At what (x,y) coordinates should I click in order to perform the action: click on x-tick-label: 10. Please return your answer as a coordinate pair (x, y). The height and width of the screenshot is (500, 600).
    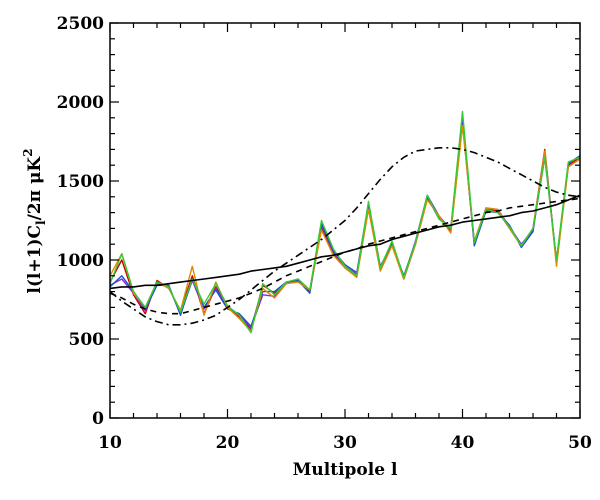
    Looking at the image, I should click on (110, 443).